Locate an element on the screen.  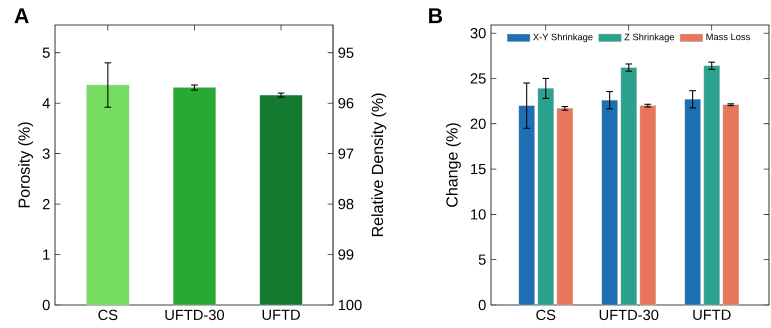
y2-tick-label: 98 is located at coordinates (346, 204).